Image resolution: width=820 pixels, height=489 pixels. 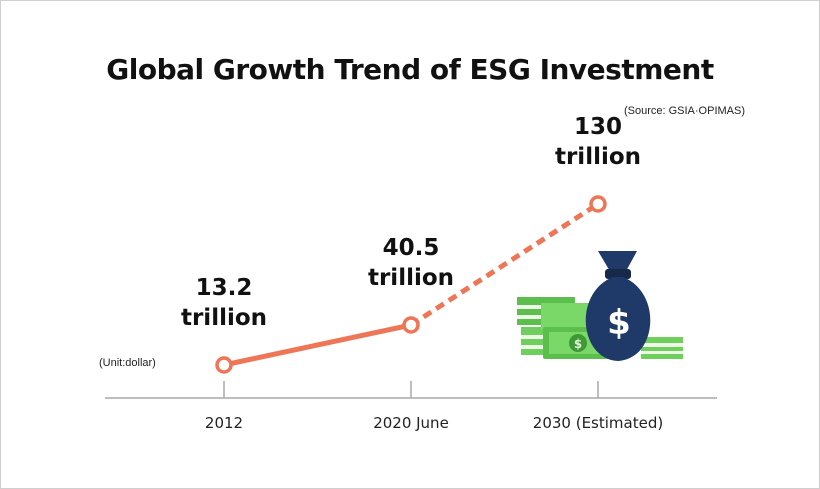 What do you see at coordinates (224, 303) in the screenshot?
I see `data-label-0: 13.2 trillion` at bounding box center [224, 303].